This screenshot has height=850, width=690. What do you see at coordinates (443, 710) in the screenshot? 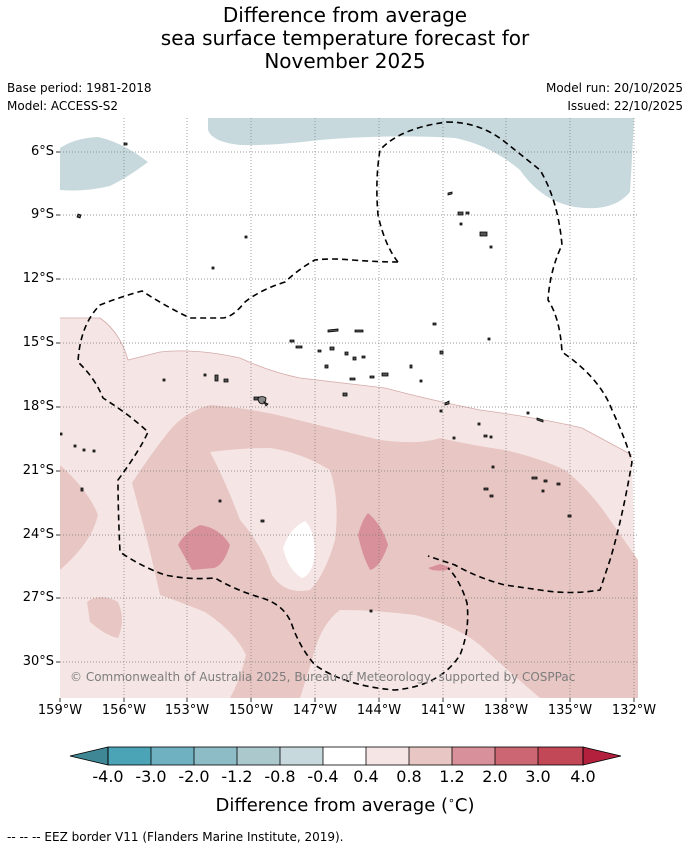
I see `lon-label-141w: 141°W` at bounding box center [443, 710].